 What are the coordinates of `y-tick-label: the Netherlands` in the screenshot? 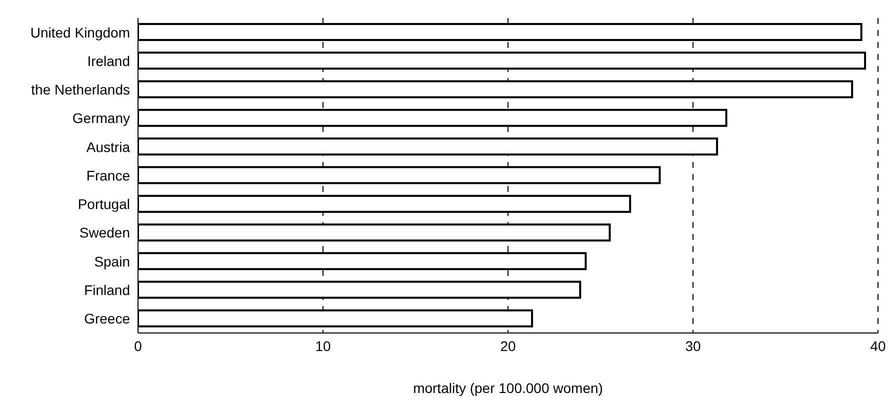 It's located at (80, 90).